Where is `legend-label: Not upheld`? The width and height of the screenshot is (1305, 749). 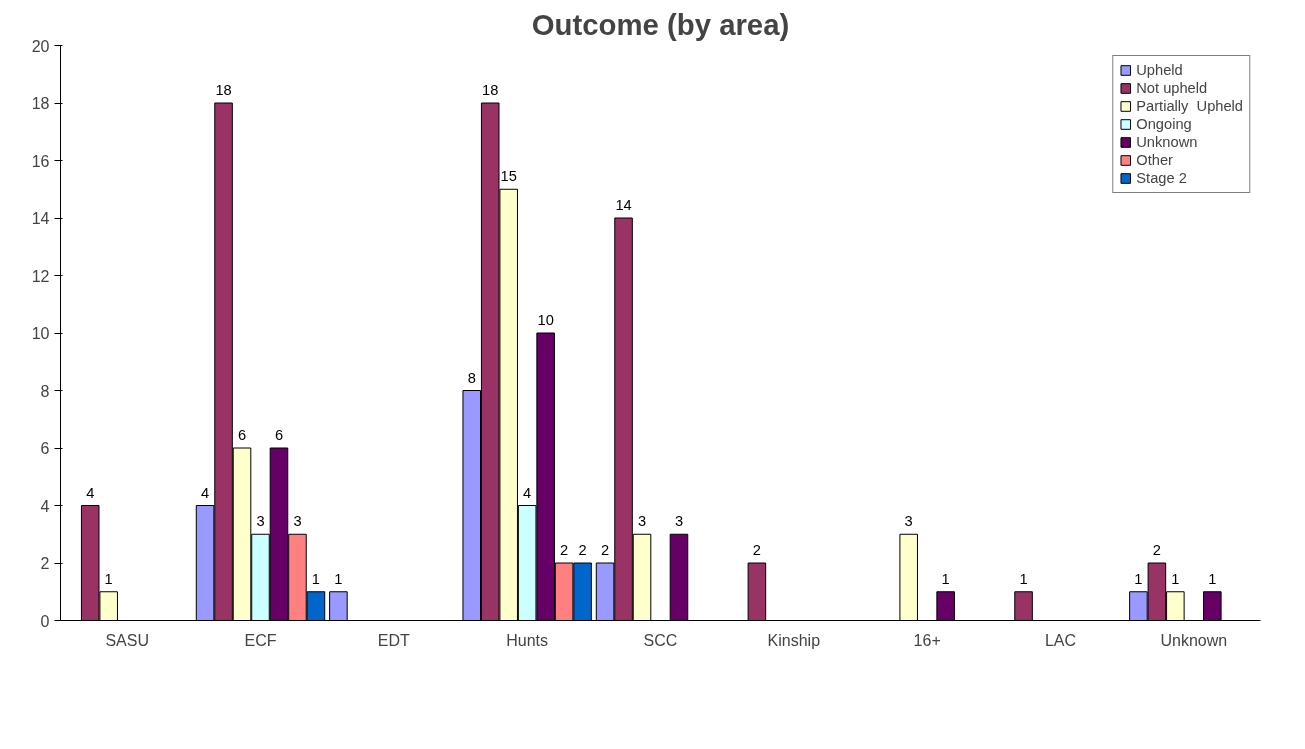
legend-label: Not upheld is located at coordinates (1172, 88).